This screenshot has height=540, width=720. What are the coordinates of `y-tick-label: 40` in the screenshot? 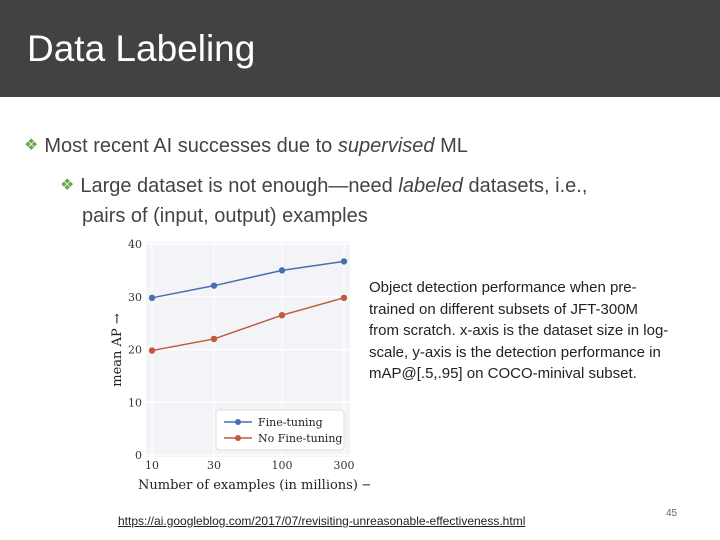 It's located at (135, 244).